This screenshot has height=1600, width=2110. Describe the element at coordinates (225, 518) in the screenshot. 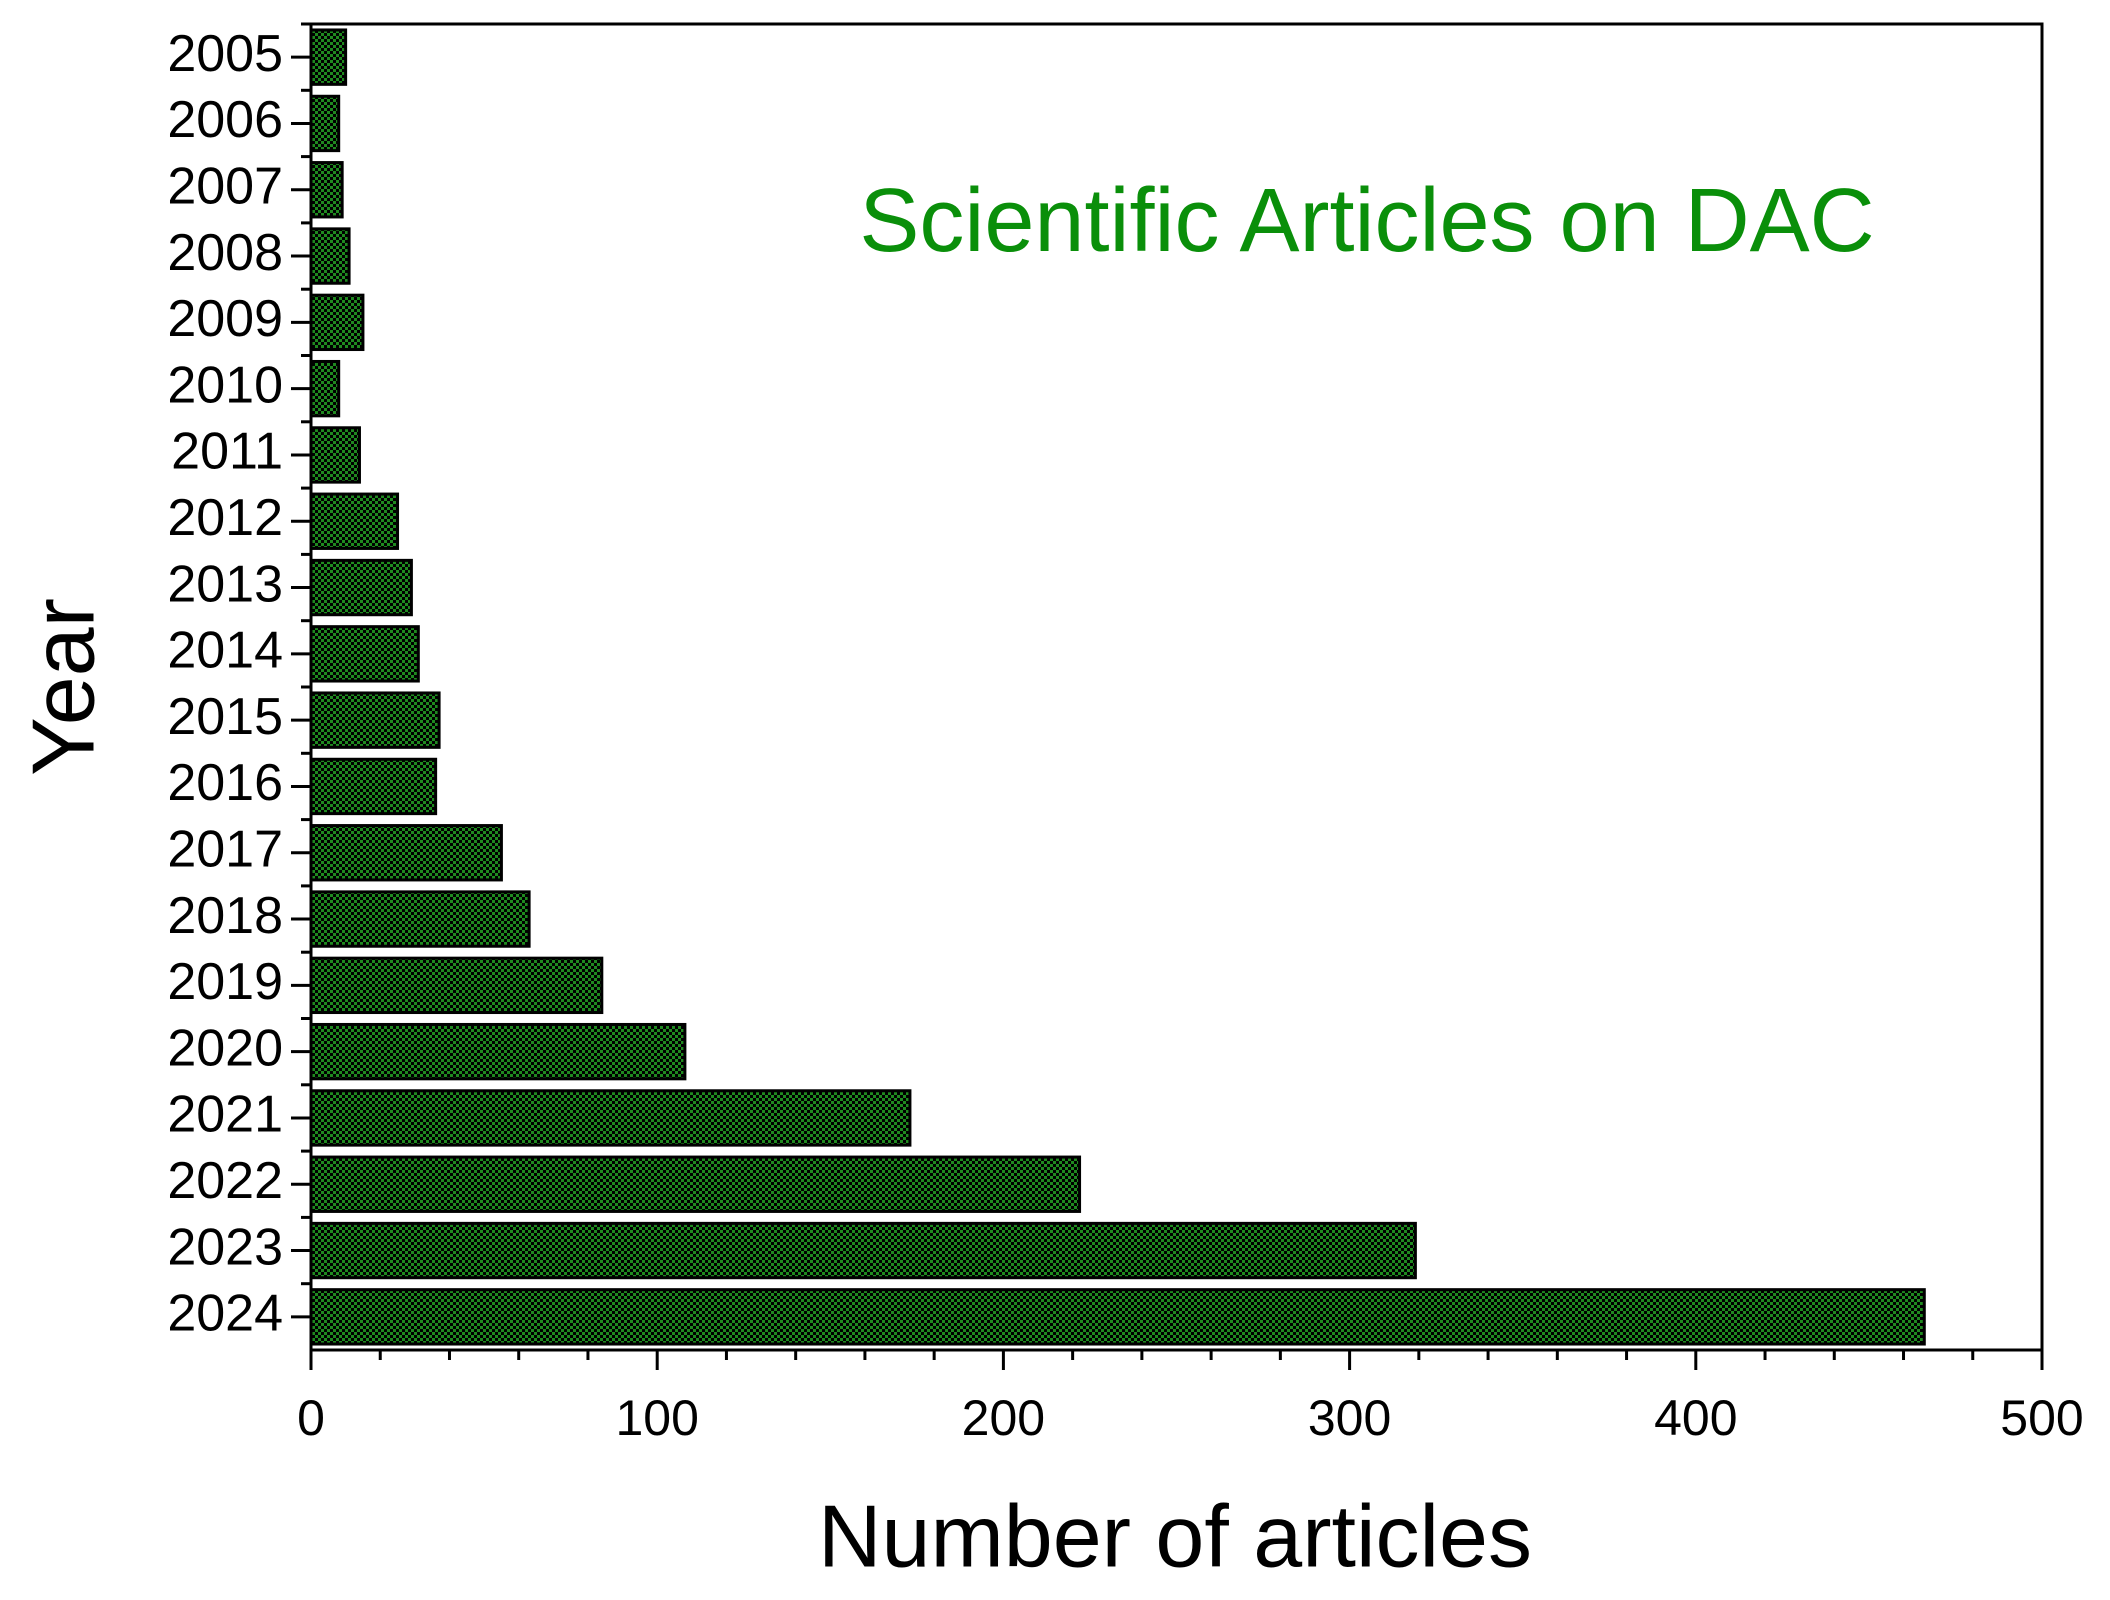

I see `y-tick-label: 2012` at that location.